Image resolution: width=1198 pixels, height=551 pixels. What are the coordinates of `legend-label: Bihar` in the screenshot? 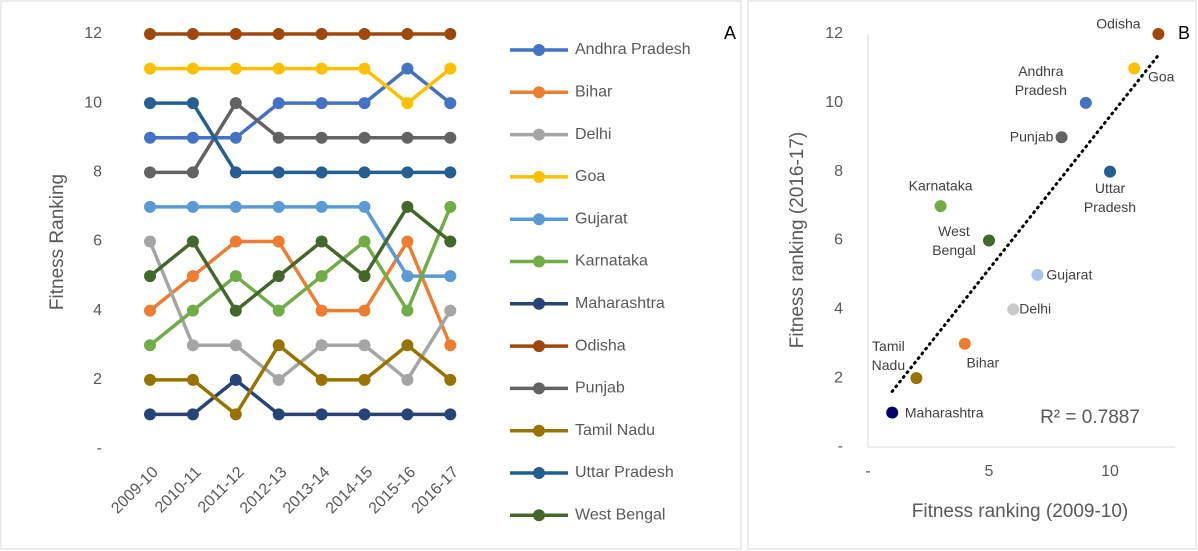 It's located at (594, 92).